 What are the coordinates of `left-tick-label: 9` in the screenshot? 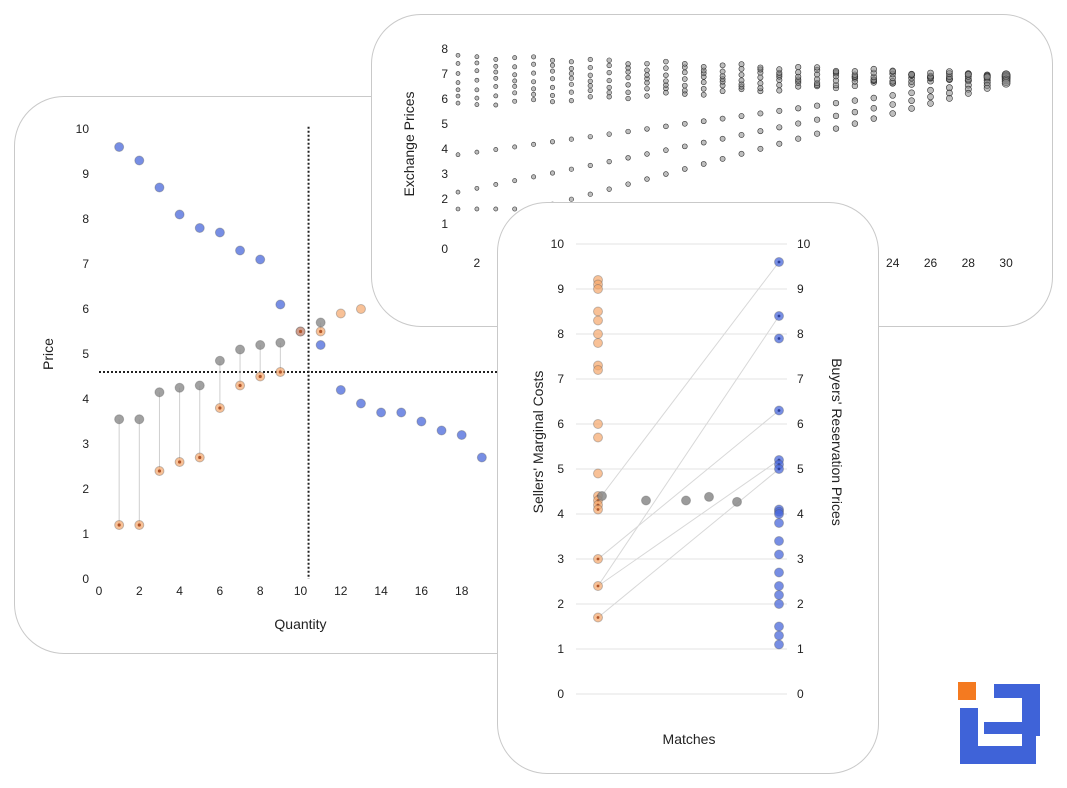 It's located at (560, 289).